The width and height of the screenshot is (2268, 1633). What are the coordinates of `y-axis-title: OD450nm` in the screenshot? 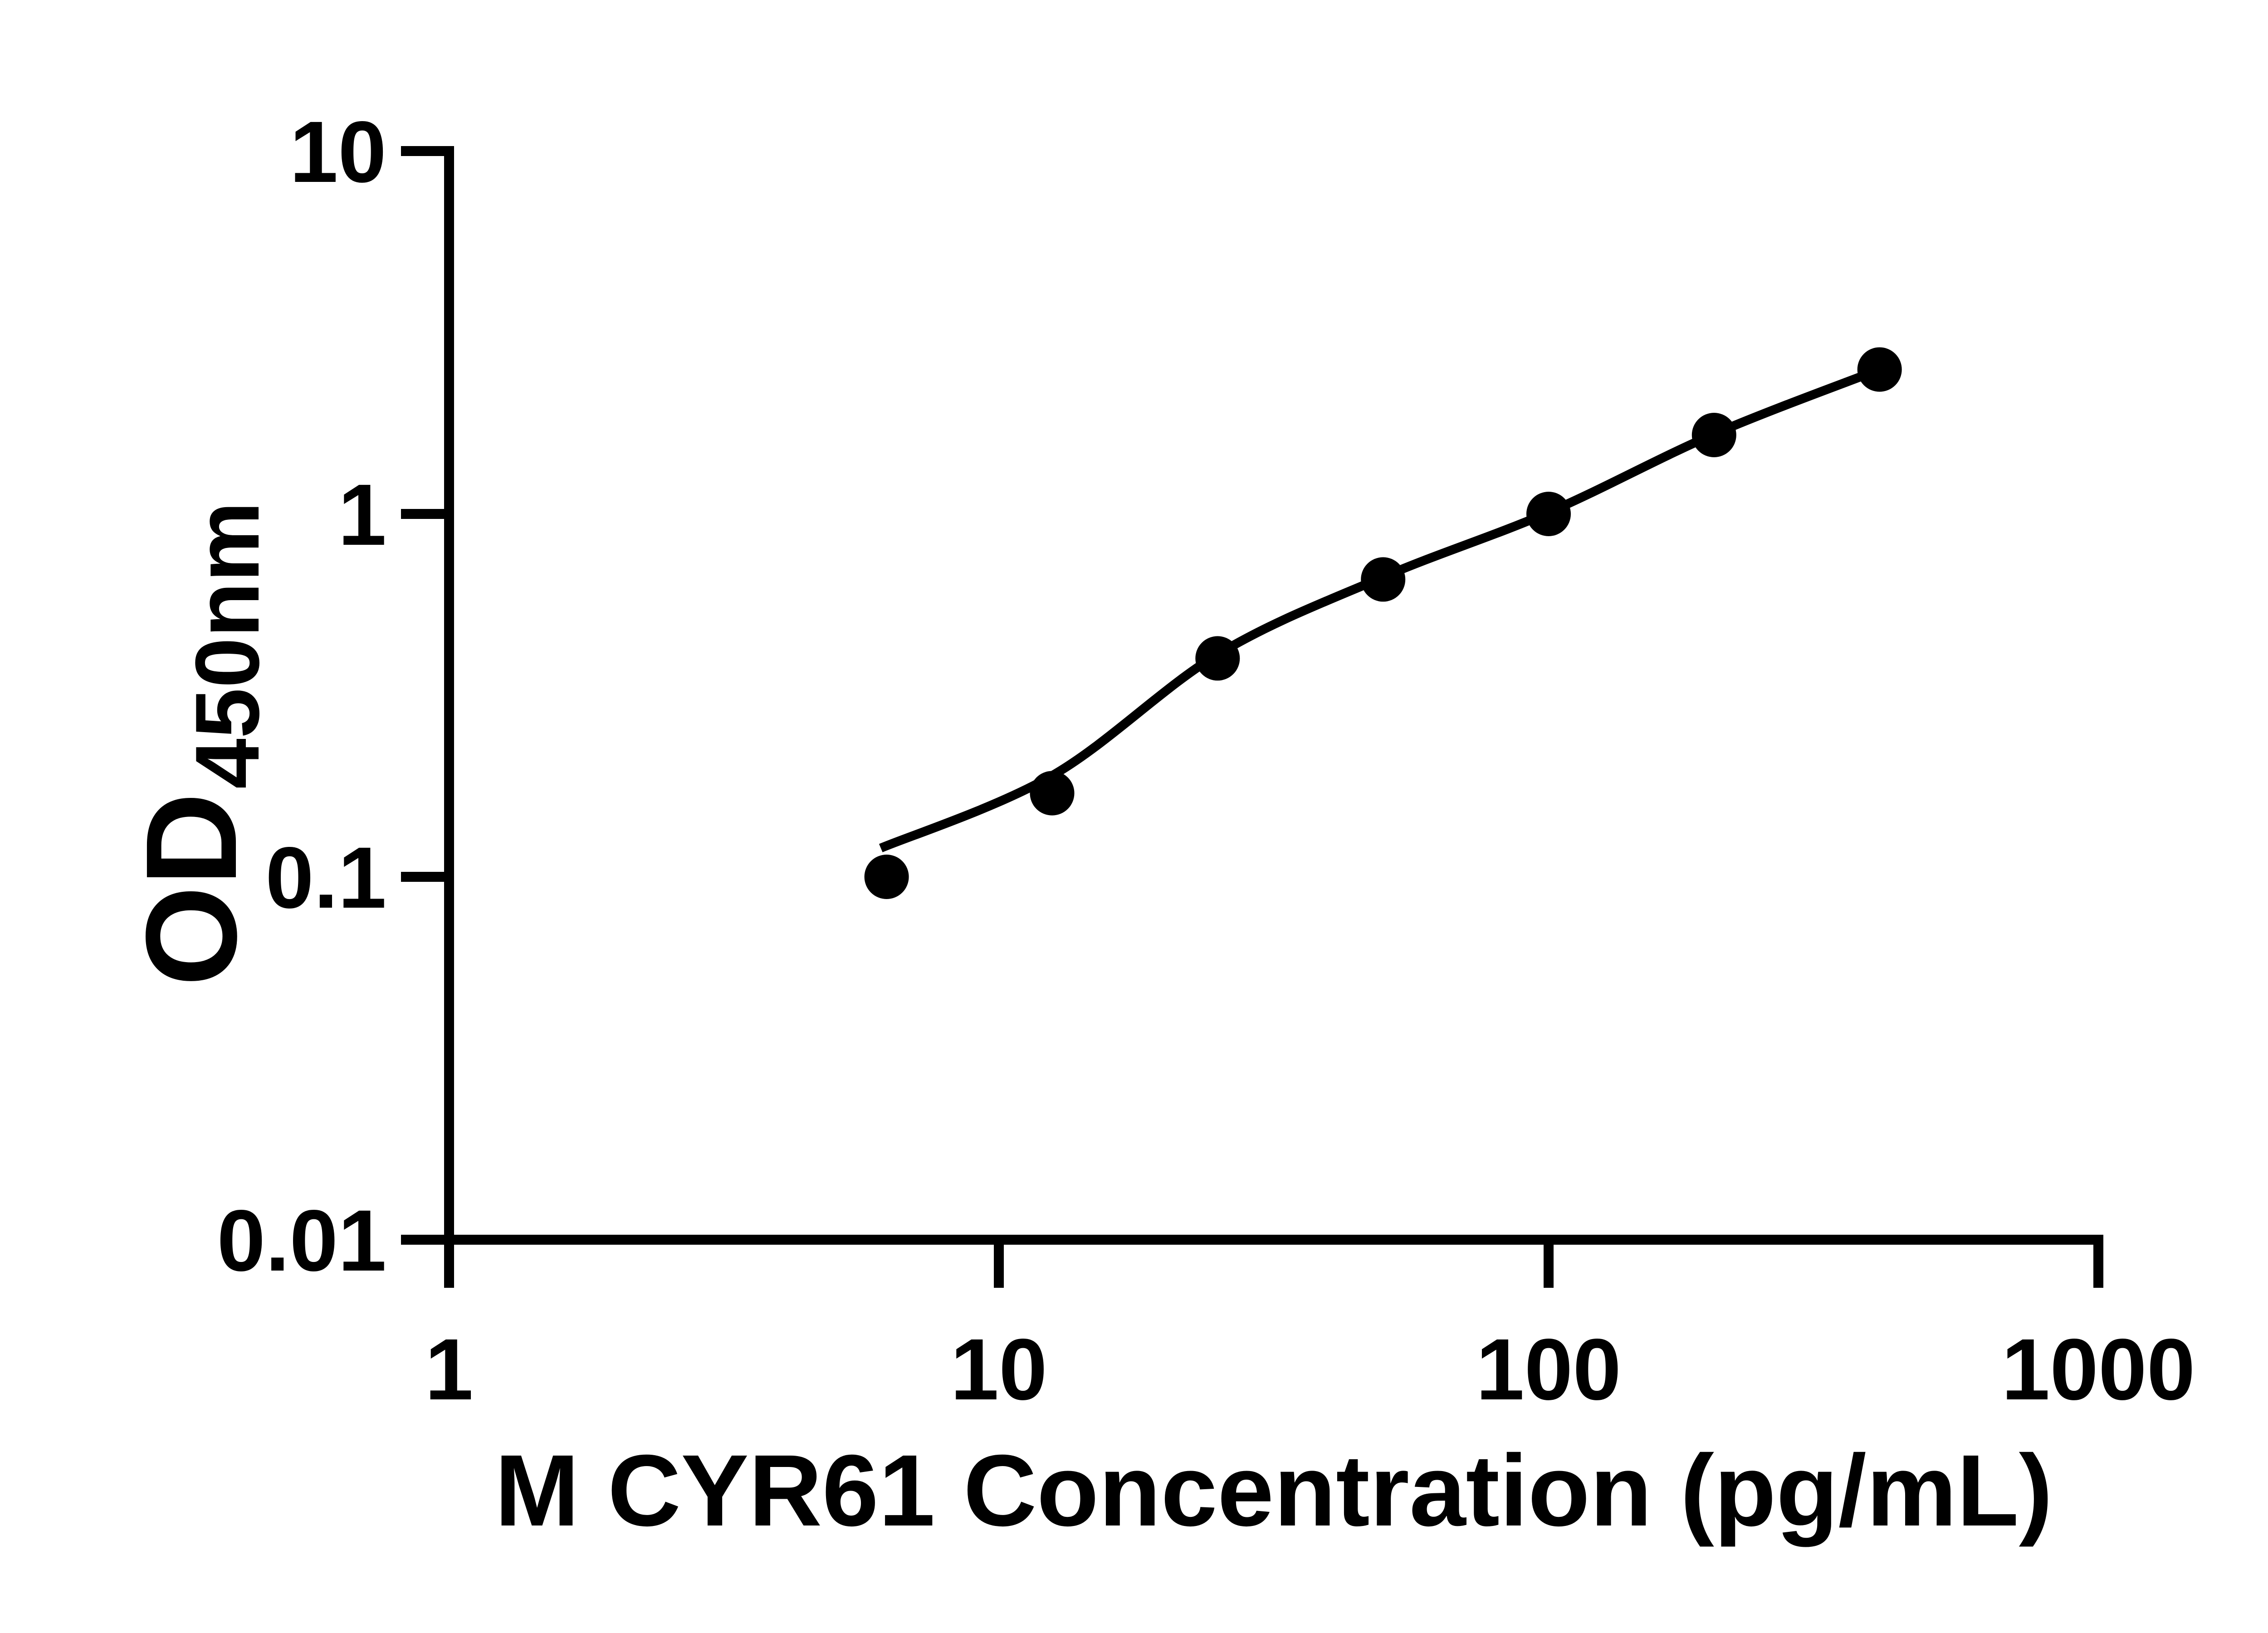 It's located at (199, 743).